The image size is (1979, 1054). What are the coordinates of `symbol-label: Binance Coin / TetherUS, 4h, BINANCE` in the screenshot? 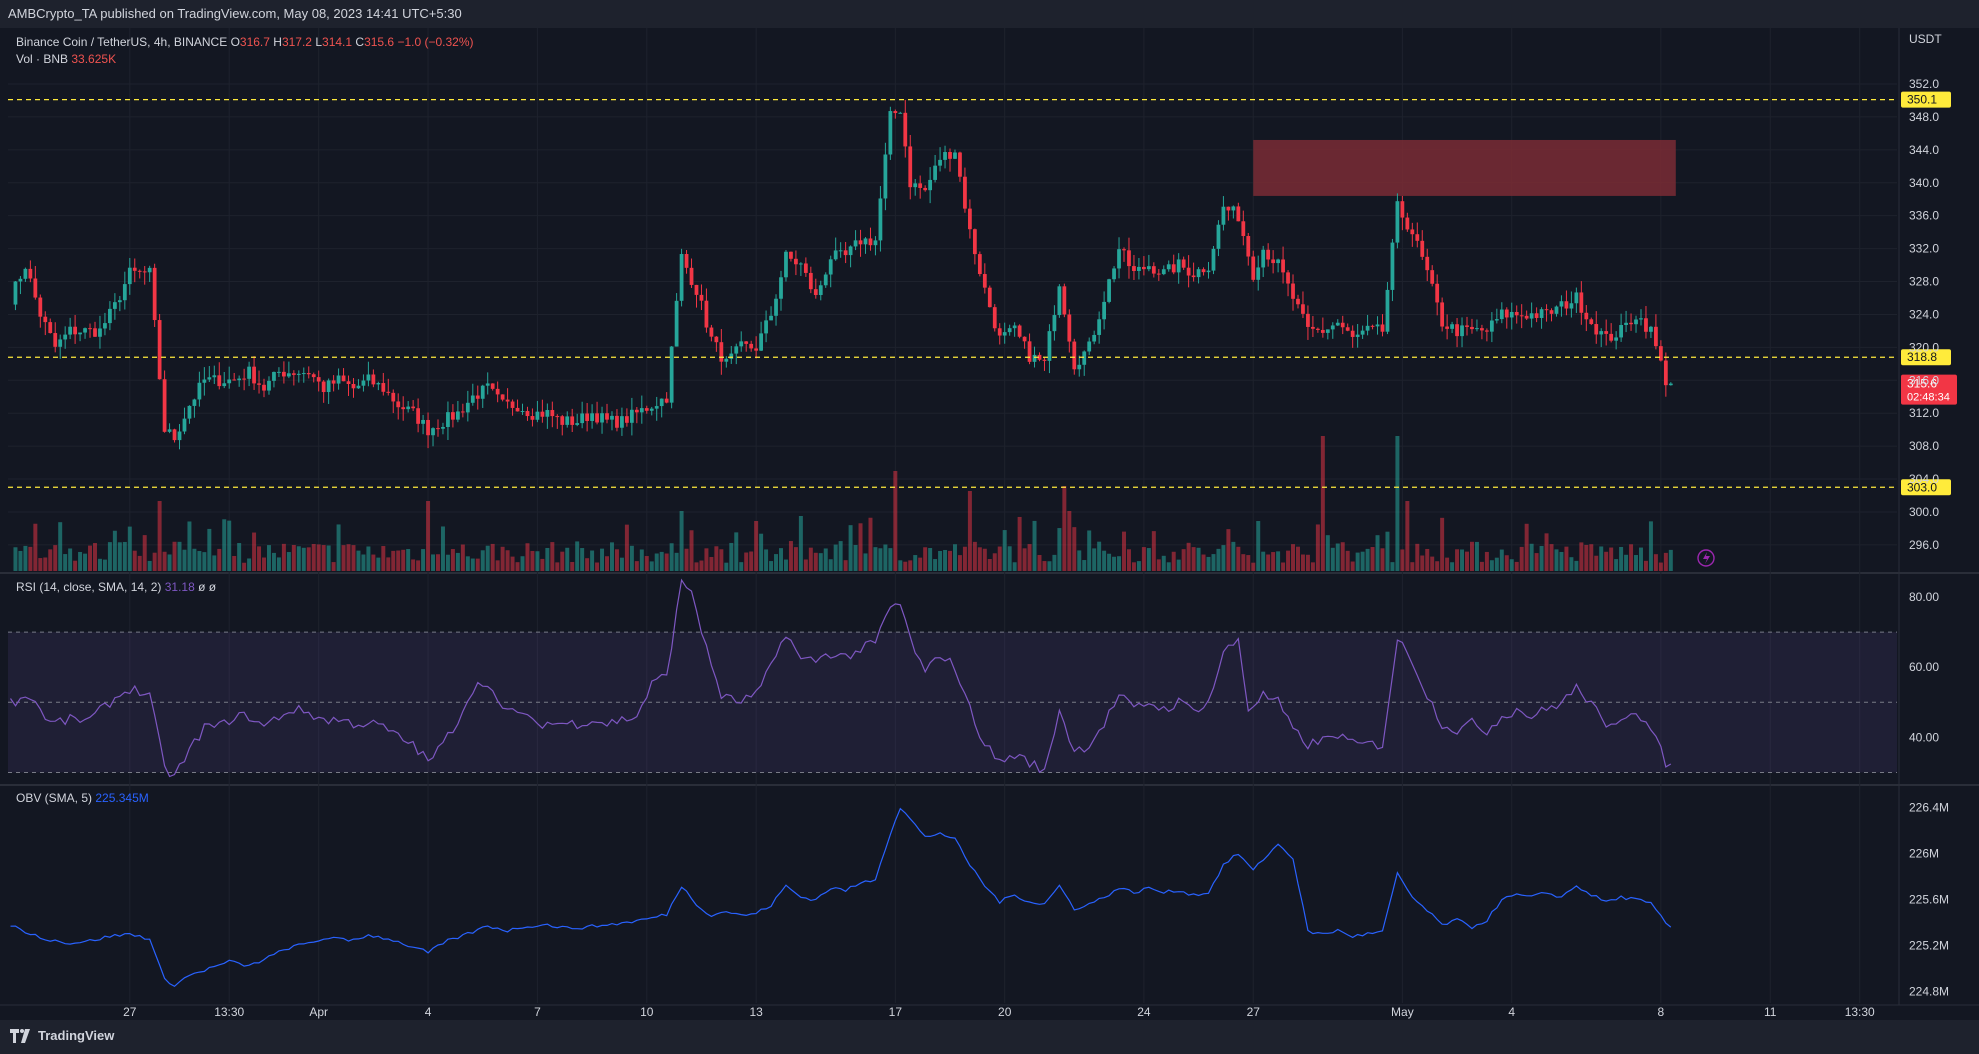 It's located at (122, 42).